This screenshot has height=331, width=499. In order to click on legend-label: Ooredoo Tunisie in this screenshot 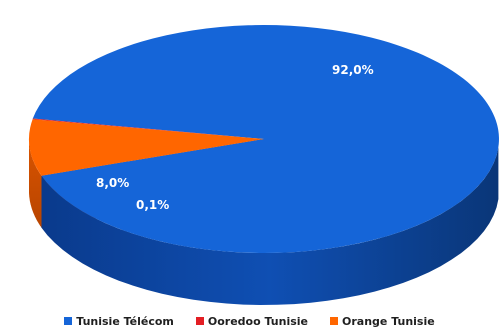, I will do `click(258, 321)`.